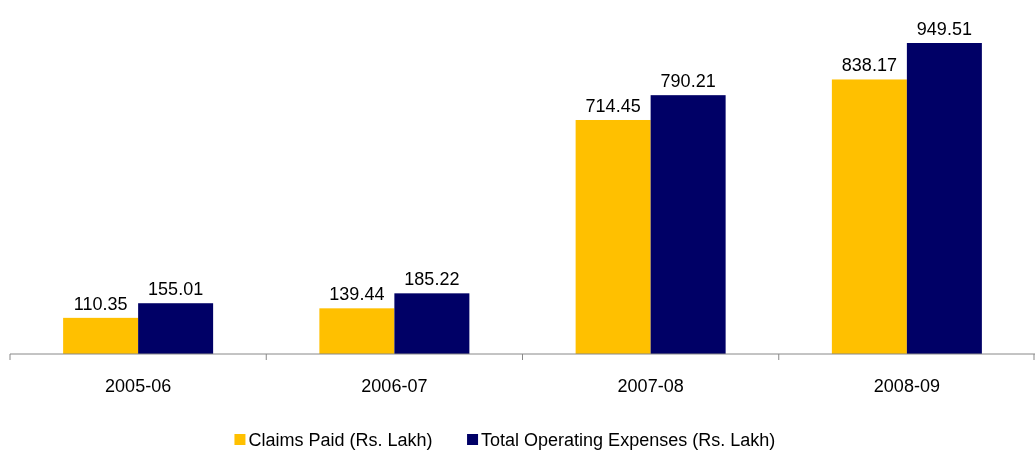  Describe the element at coordinates (628, 440) in the screenshot. I see `legend-label: Total Operating Expenses (Rs. Lakh)` at that location.